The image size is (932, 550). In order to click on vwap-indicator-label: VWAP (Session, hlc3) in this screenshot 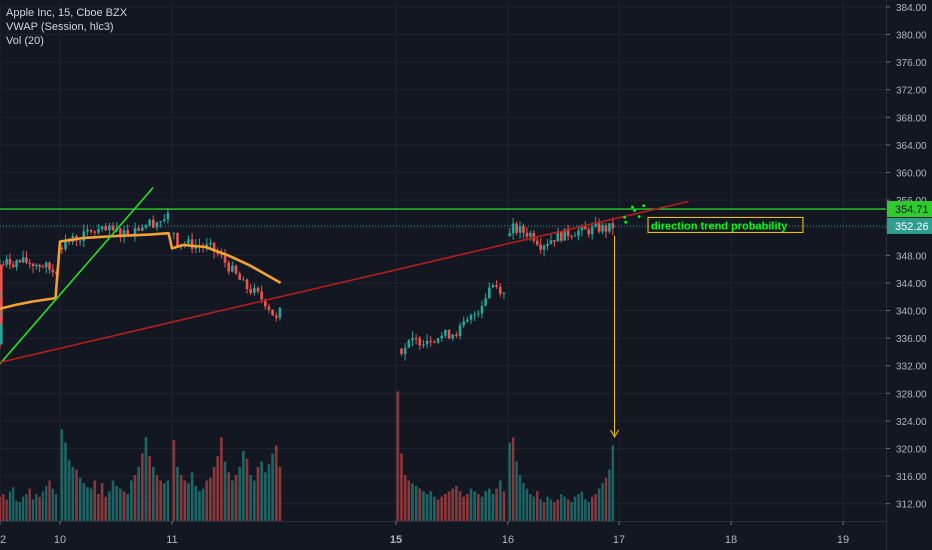, I will do `click(60, 27)`.